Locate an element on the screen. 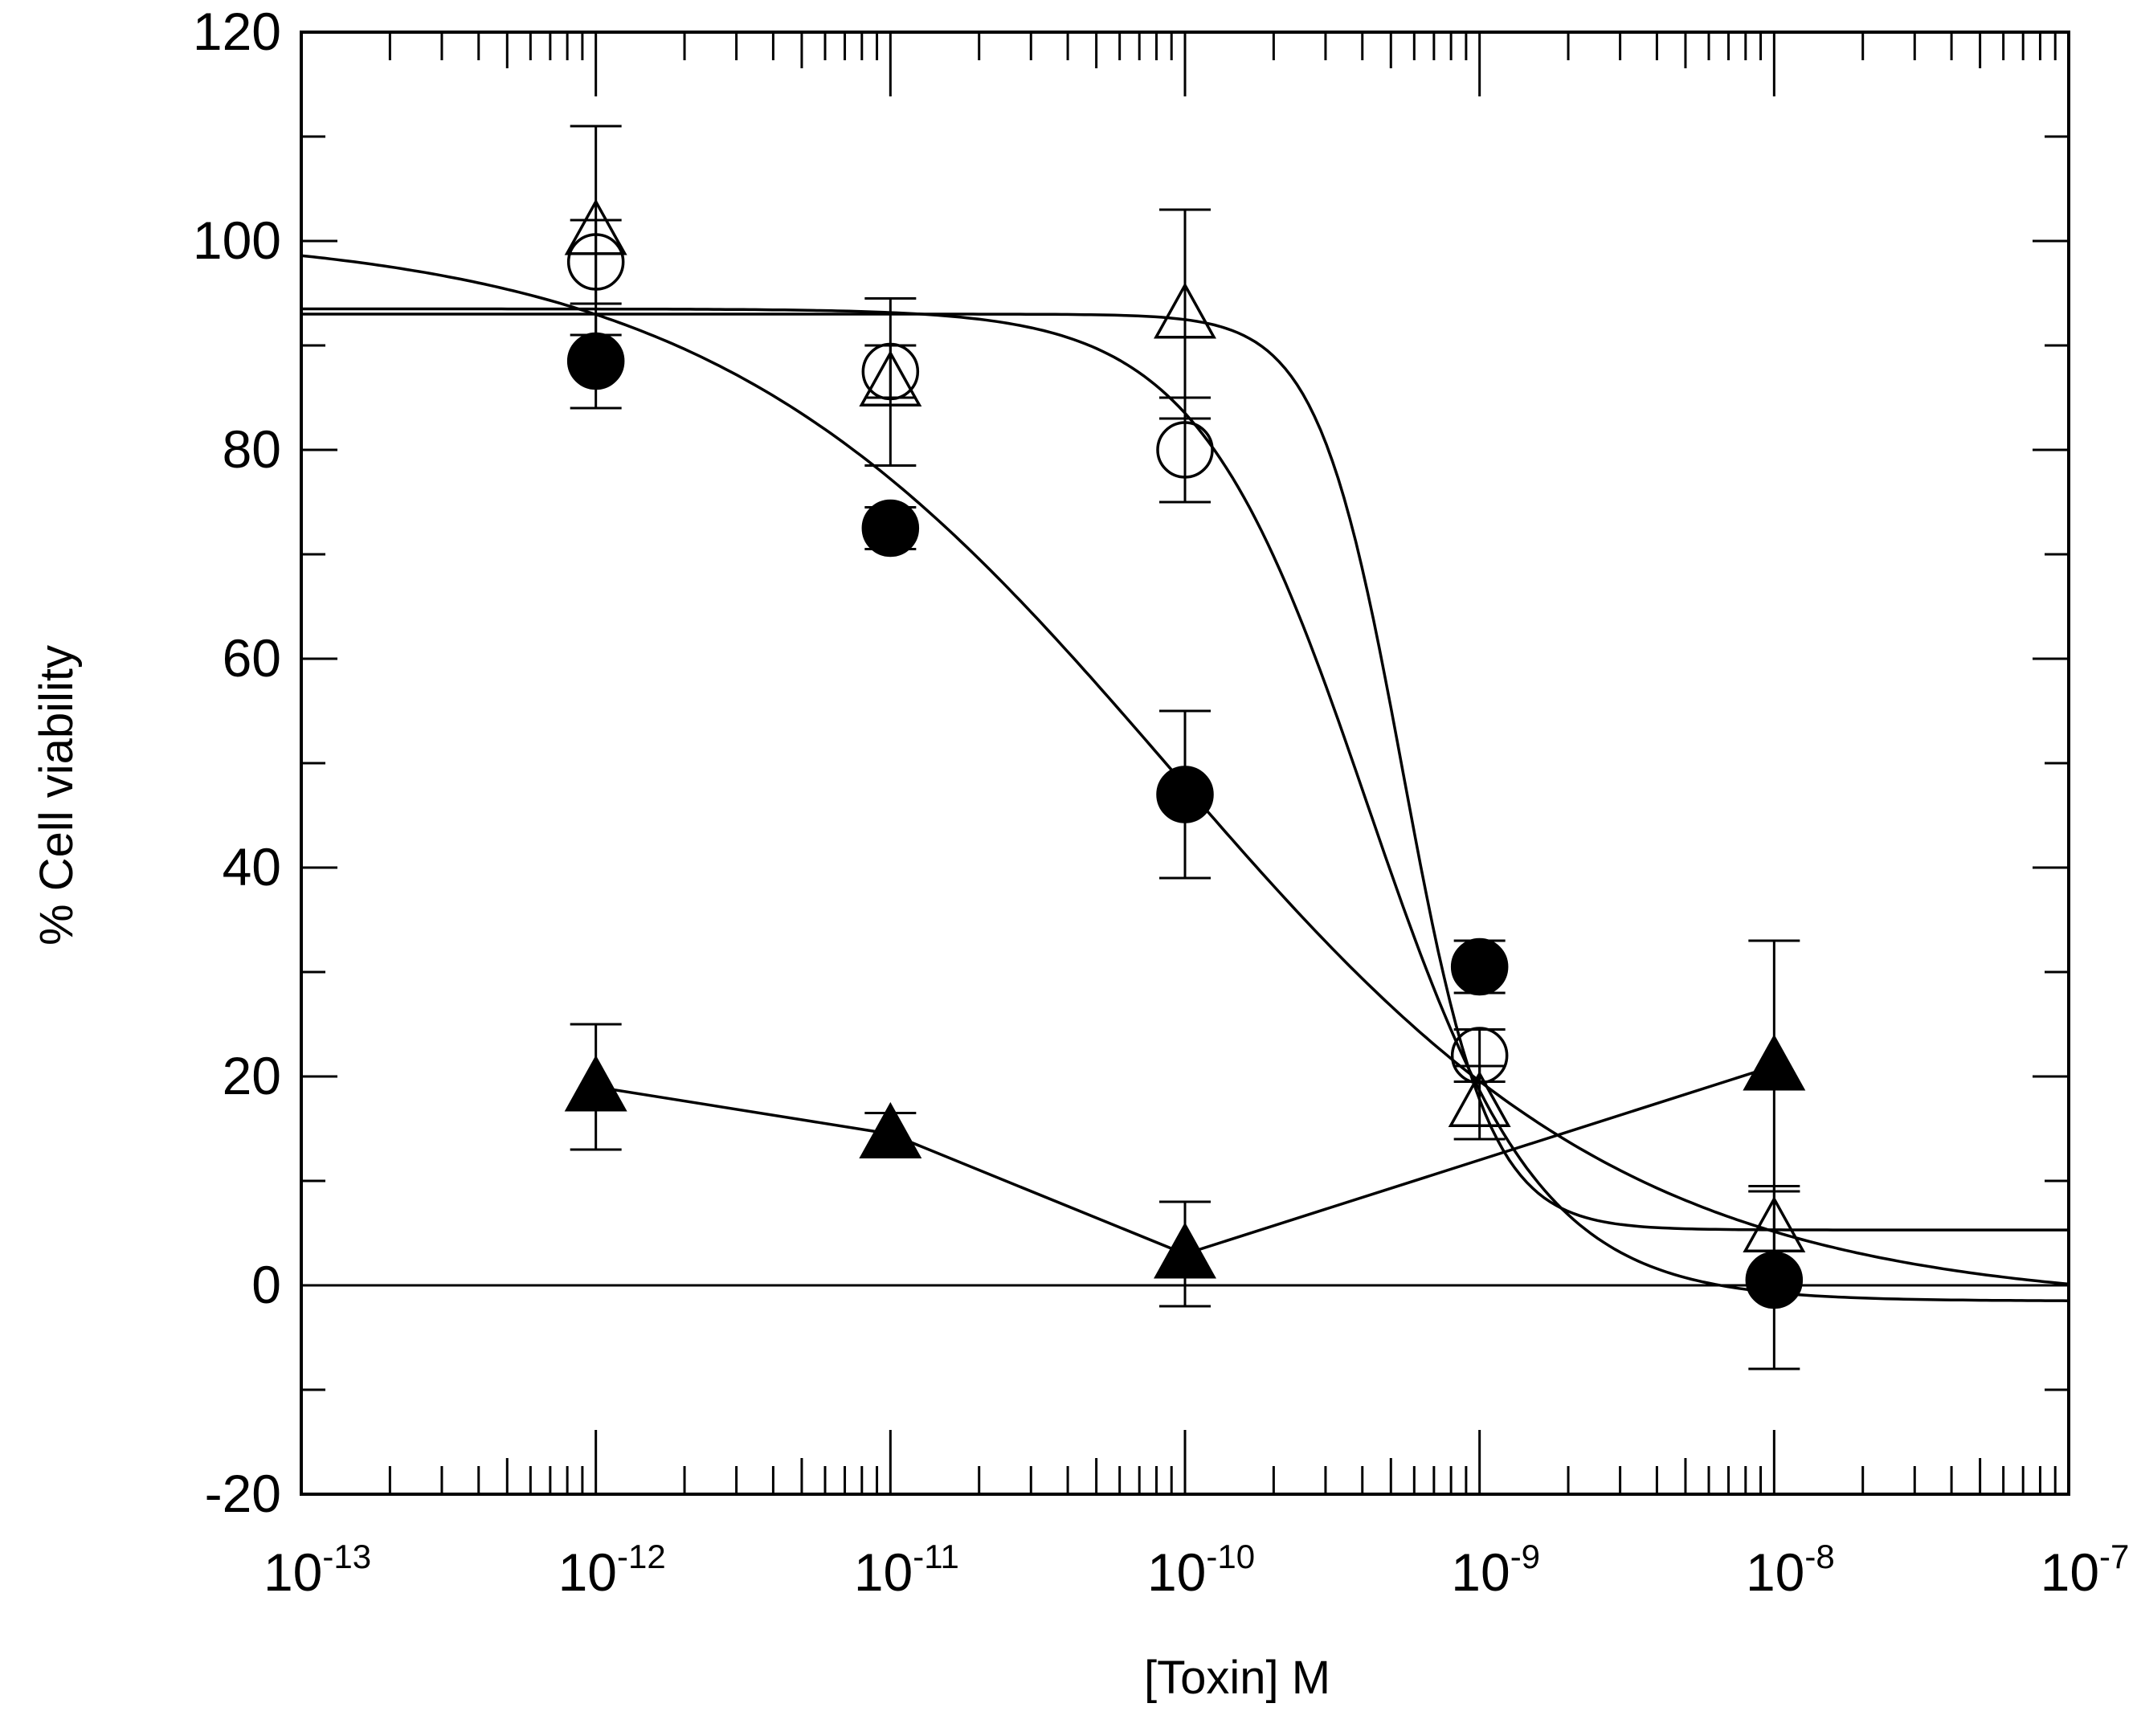 Image resolution: width=2137 pixels, height=1736 pixels. x-tick-label: 10⁻⁷ is located at coordinates (2085, 1570).